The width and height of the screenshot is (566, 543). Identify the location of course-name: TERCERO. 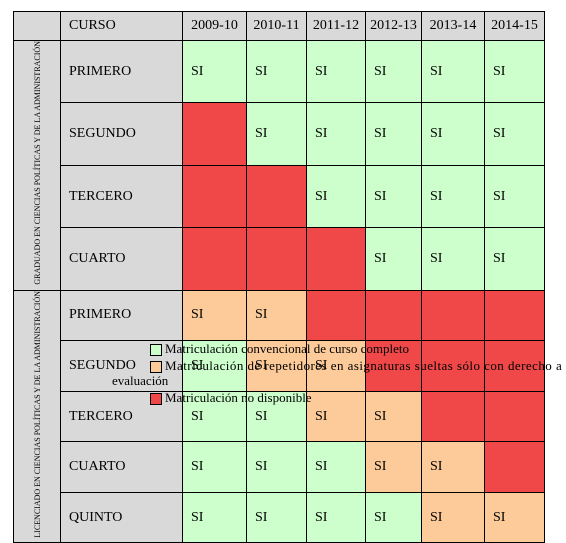
(121, 196).